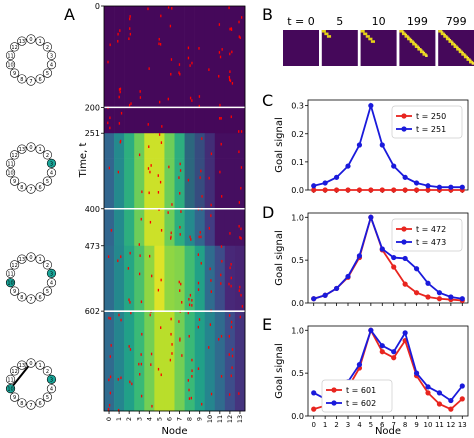 This screenshot has width=474, height=438. Describe the element at coordinates (405, 425) in the screenshot. I see `x-tick-label: 8` at that location.